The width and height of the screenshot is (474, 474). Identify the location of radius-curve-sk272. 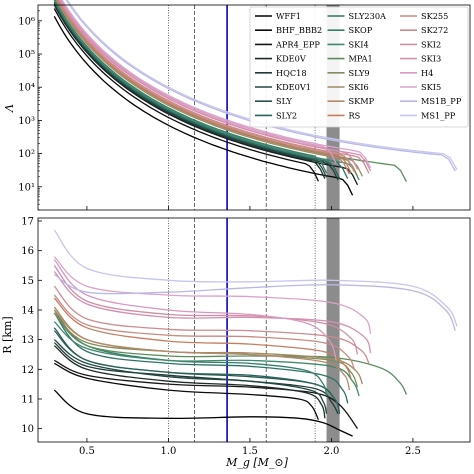
(211, 324).